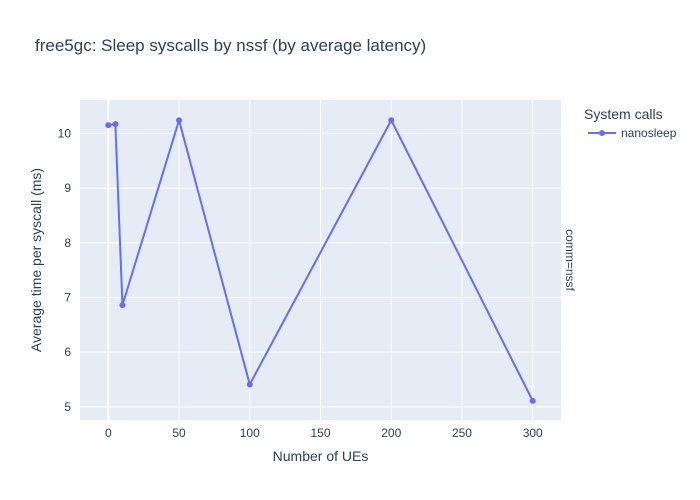 Image resolution: width=700 pixels, height=500 pixels. I want to click on y-tick-label: 5, so click(67, 407).